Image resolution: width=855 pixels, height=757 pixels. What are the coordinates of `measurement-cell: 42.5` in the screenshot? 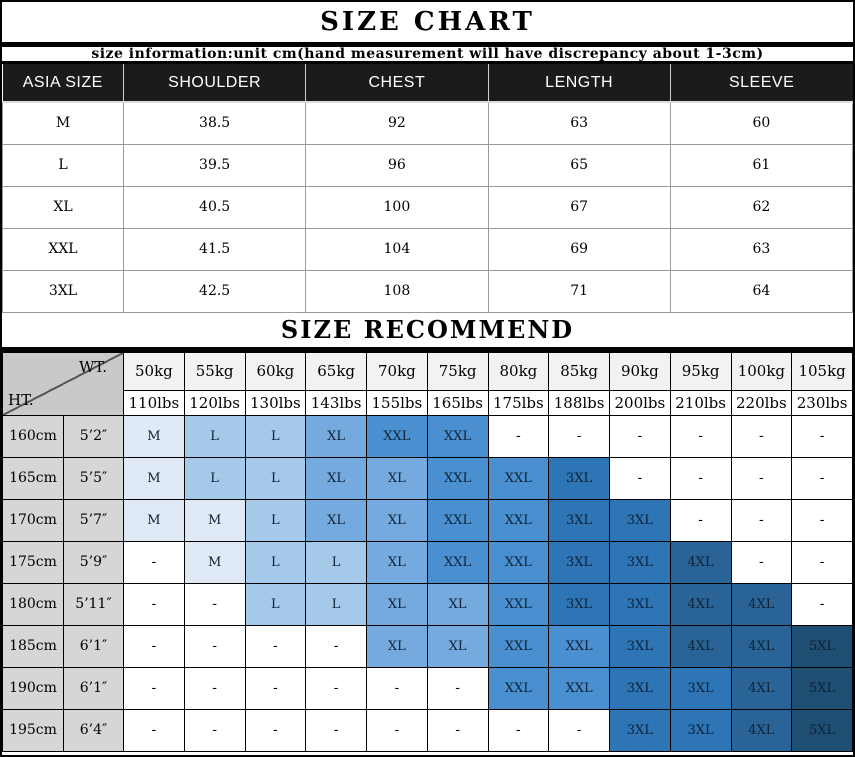 It's located at (214, 291).